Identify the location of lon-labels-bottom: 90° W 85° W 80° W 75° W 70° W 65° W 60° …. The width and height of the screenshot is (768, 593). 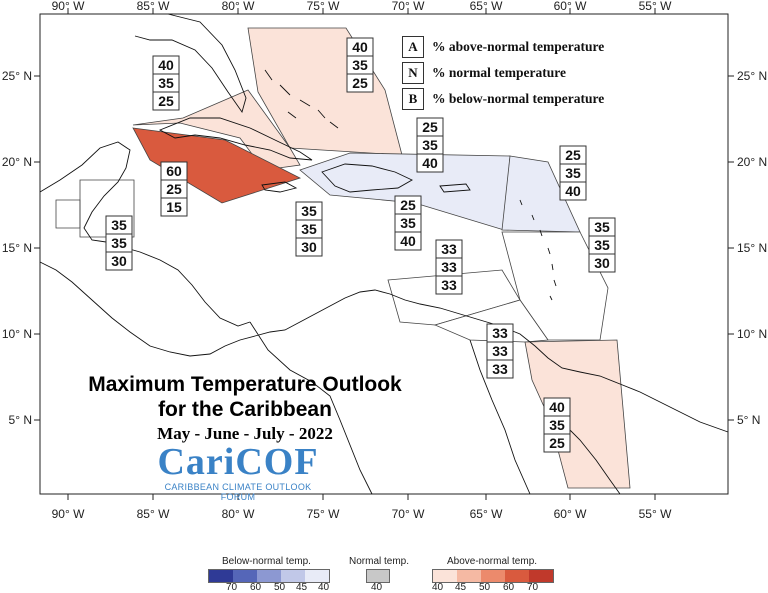
(362, 514).